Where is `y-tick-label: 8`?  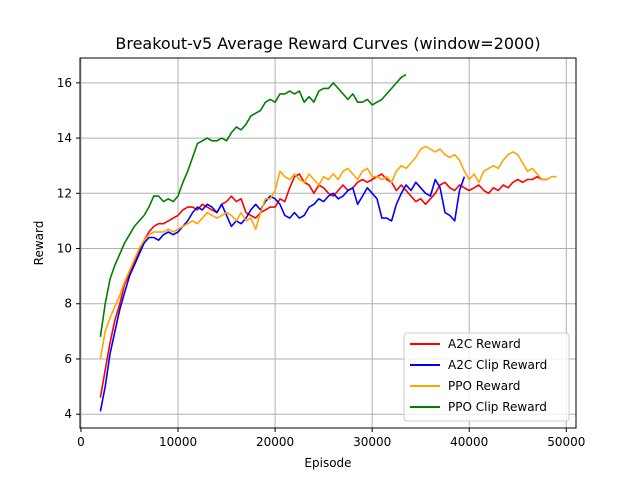
y-tick-label: 8 is located at coordinates (68, 304).